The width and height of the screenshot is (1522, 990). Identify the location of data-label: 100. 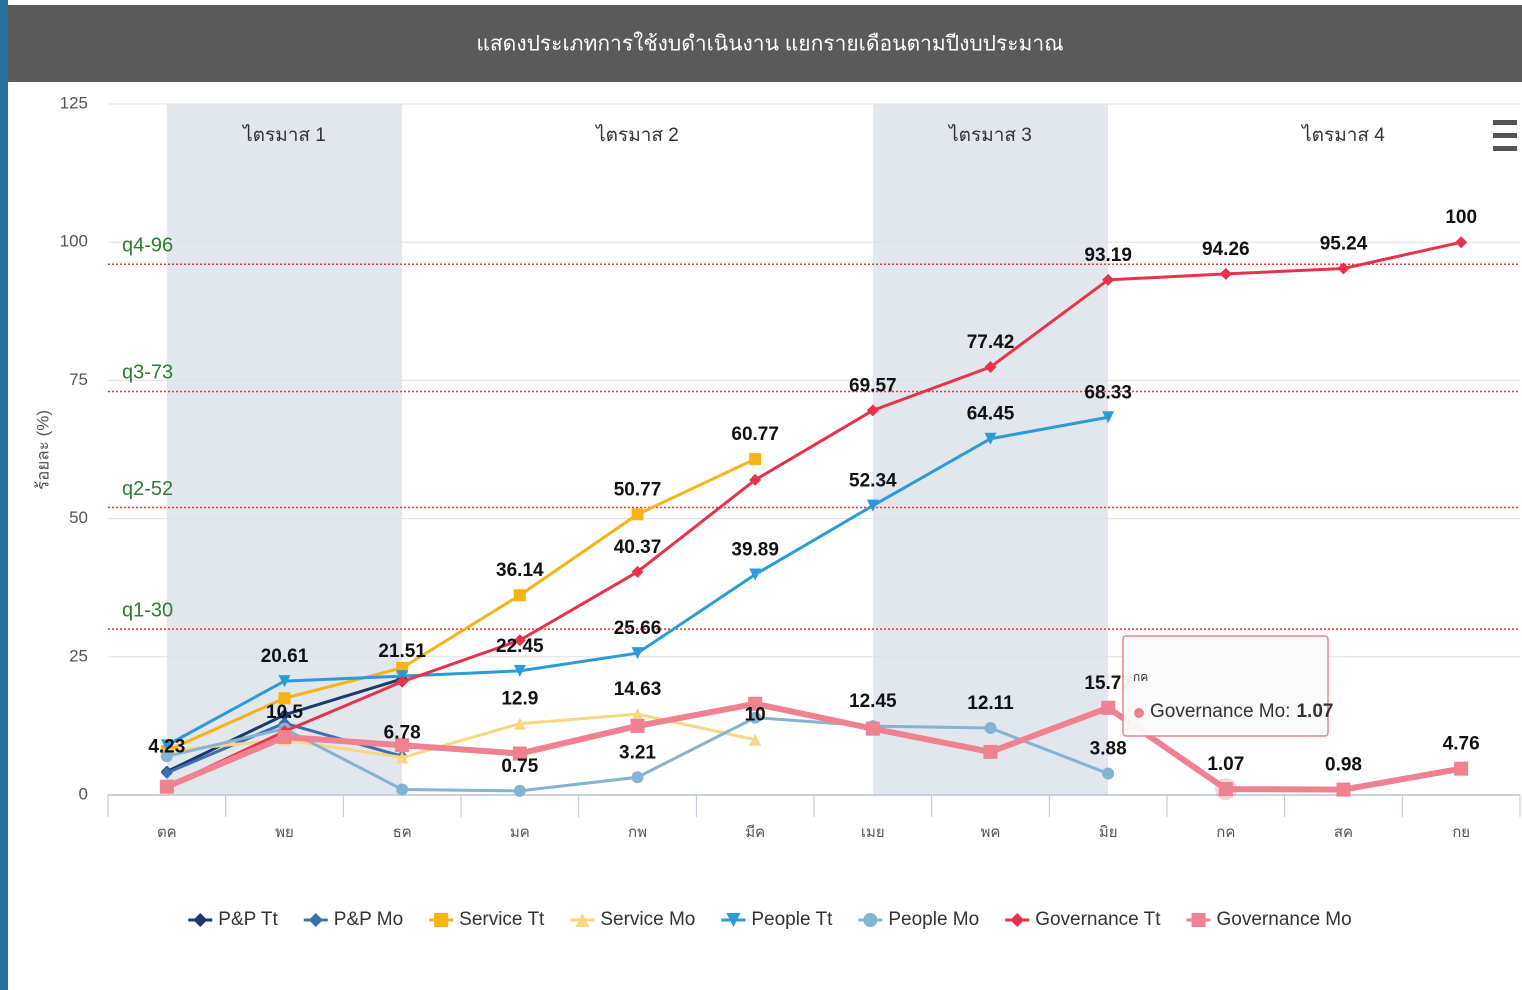
(1461, 217).